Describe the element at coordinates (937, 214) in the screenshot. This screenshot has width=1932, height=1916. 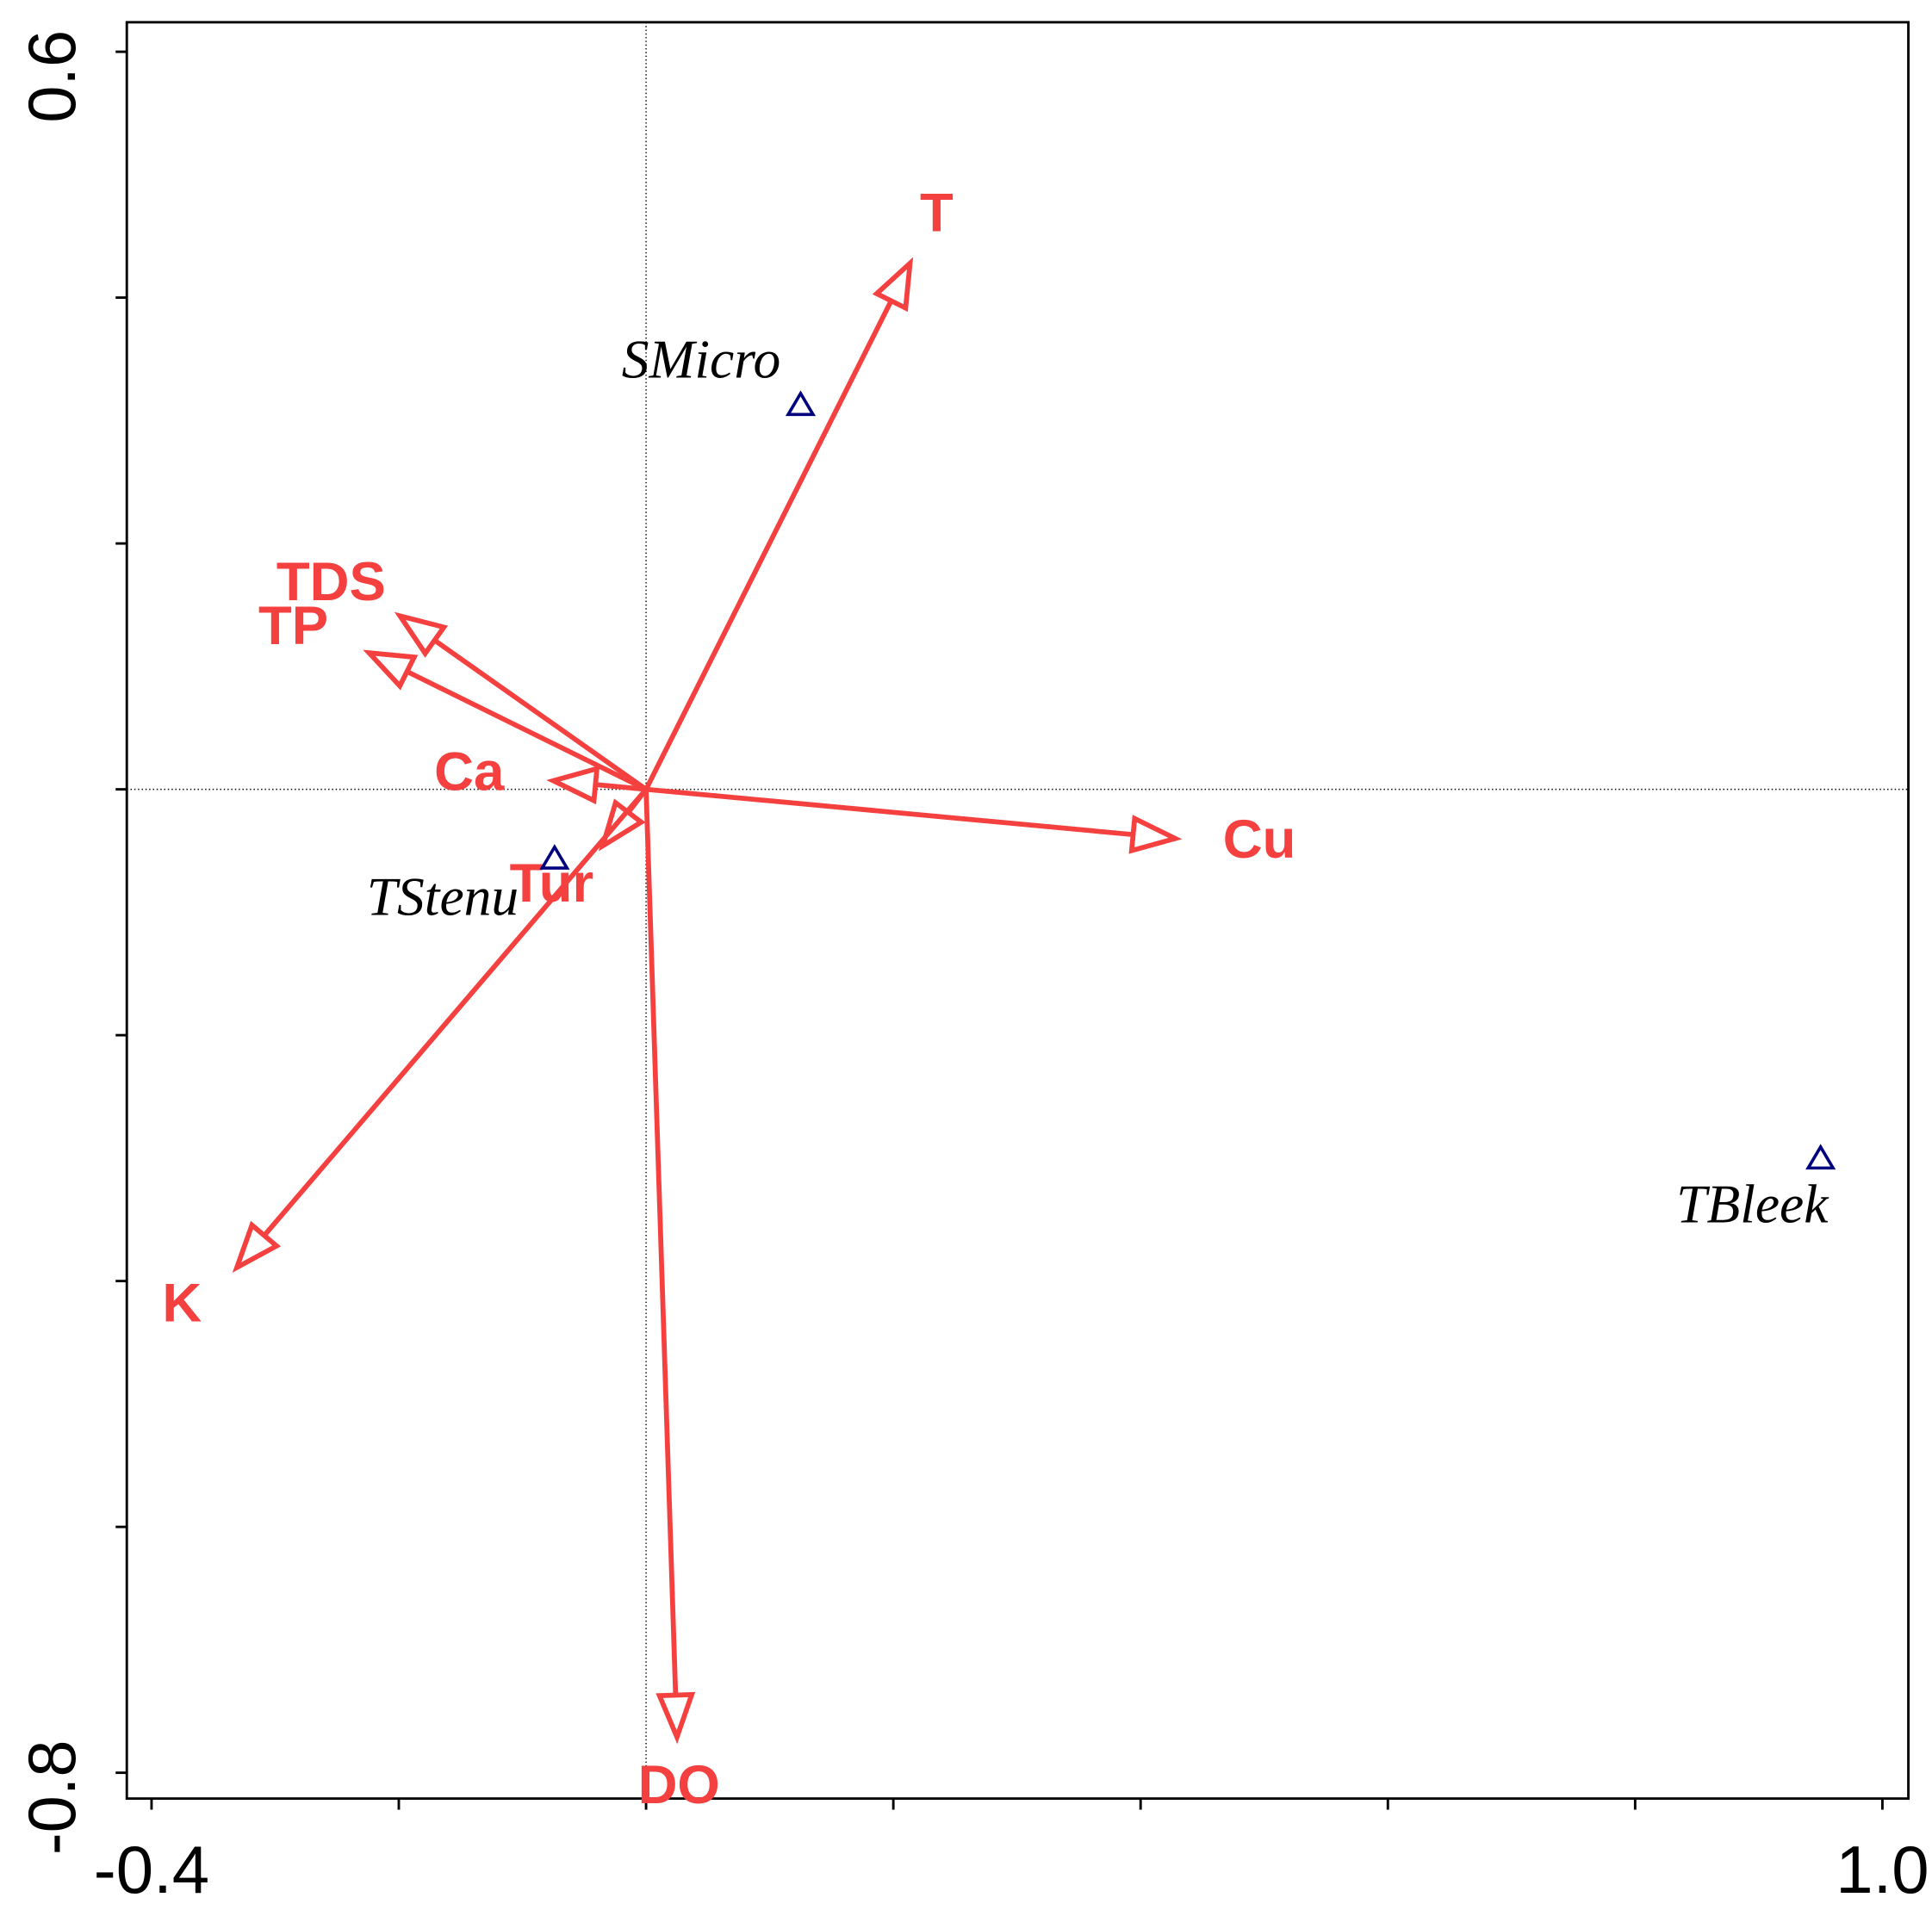
I see `arrow-label: T` at that location.